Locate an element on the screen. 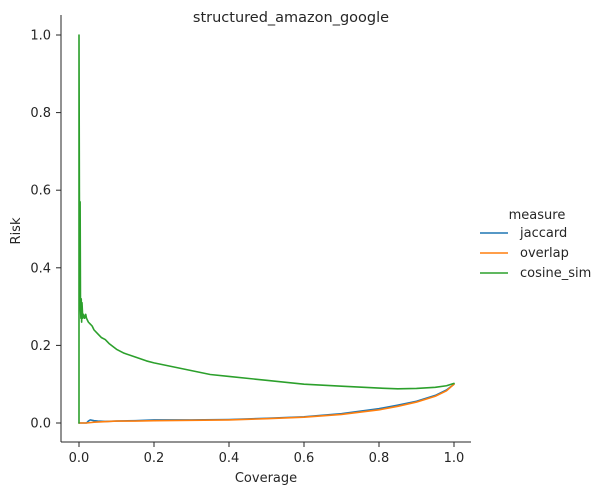 Image resolution: width=607 pixels, height=495 pixels. y-tick-label: 0.6 is located at coordinates (40, 191).